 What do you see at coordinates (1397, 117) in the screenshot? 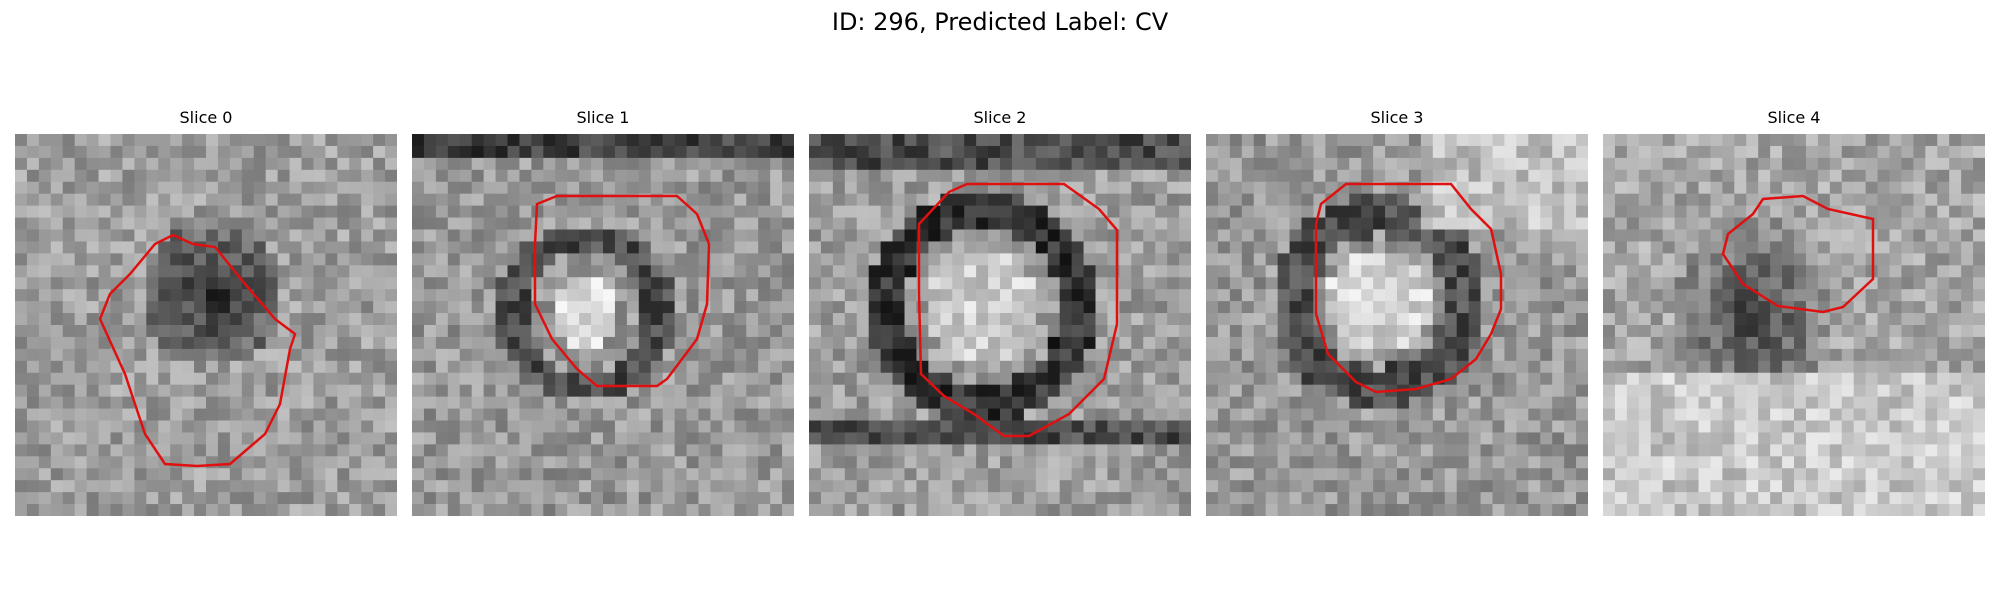
I see `slice-title: Slice 3` at bounding box center [1397, 117].